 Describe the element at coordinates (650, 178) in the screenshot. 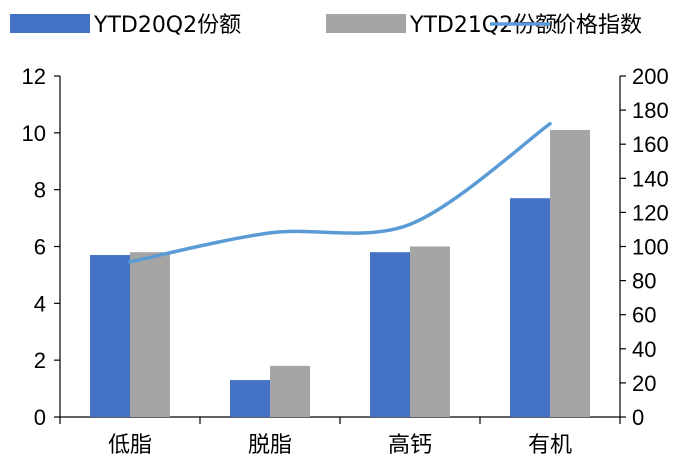

I see `y-right-tick-label: 140` at that location.